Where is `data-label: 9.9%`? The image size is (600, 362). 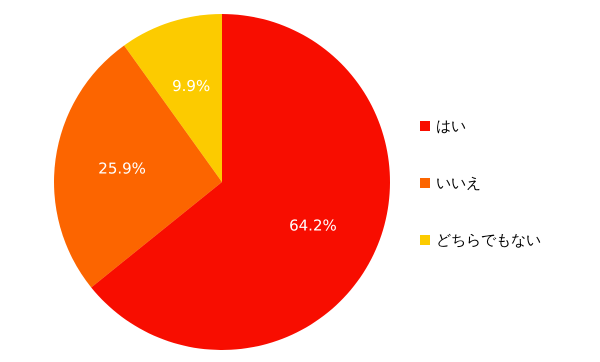
data-label: 9.9% is located at coordinates (191, 86).